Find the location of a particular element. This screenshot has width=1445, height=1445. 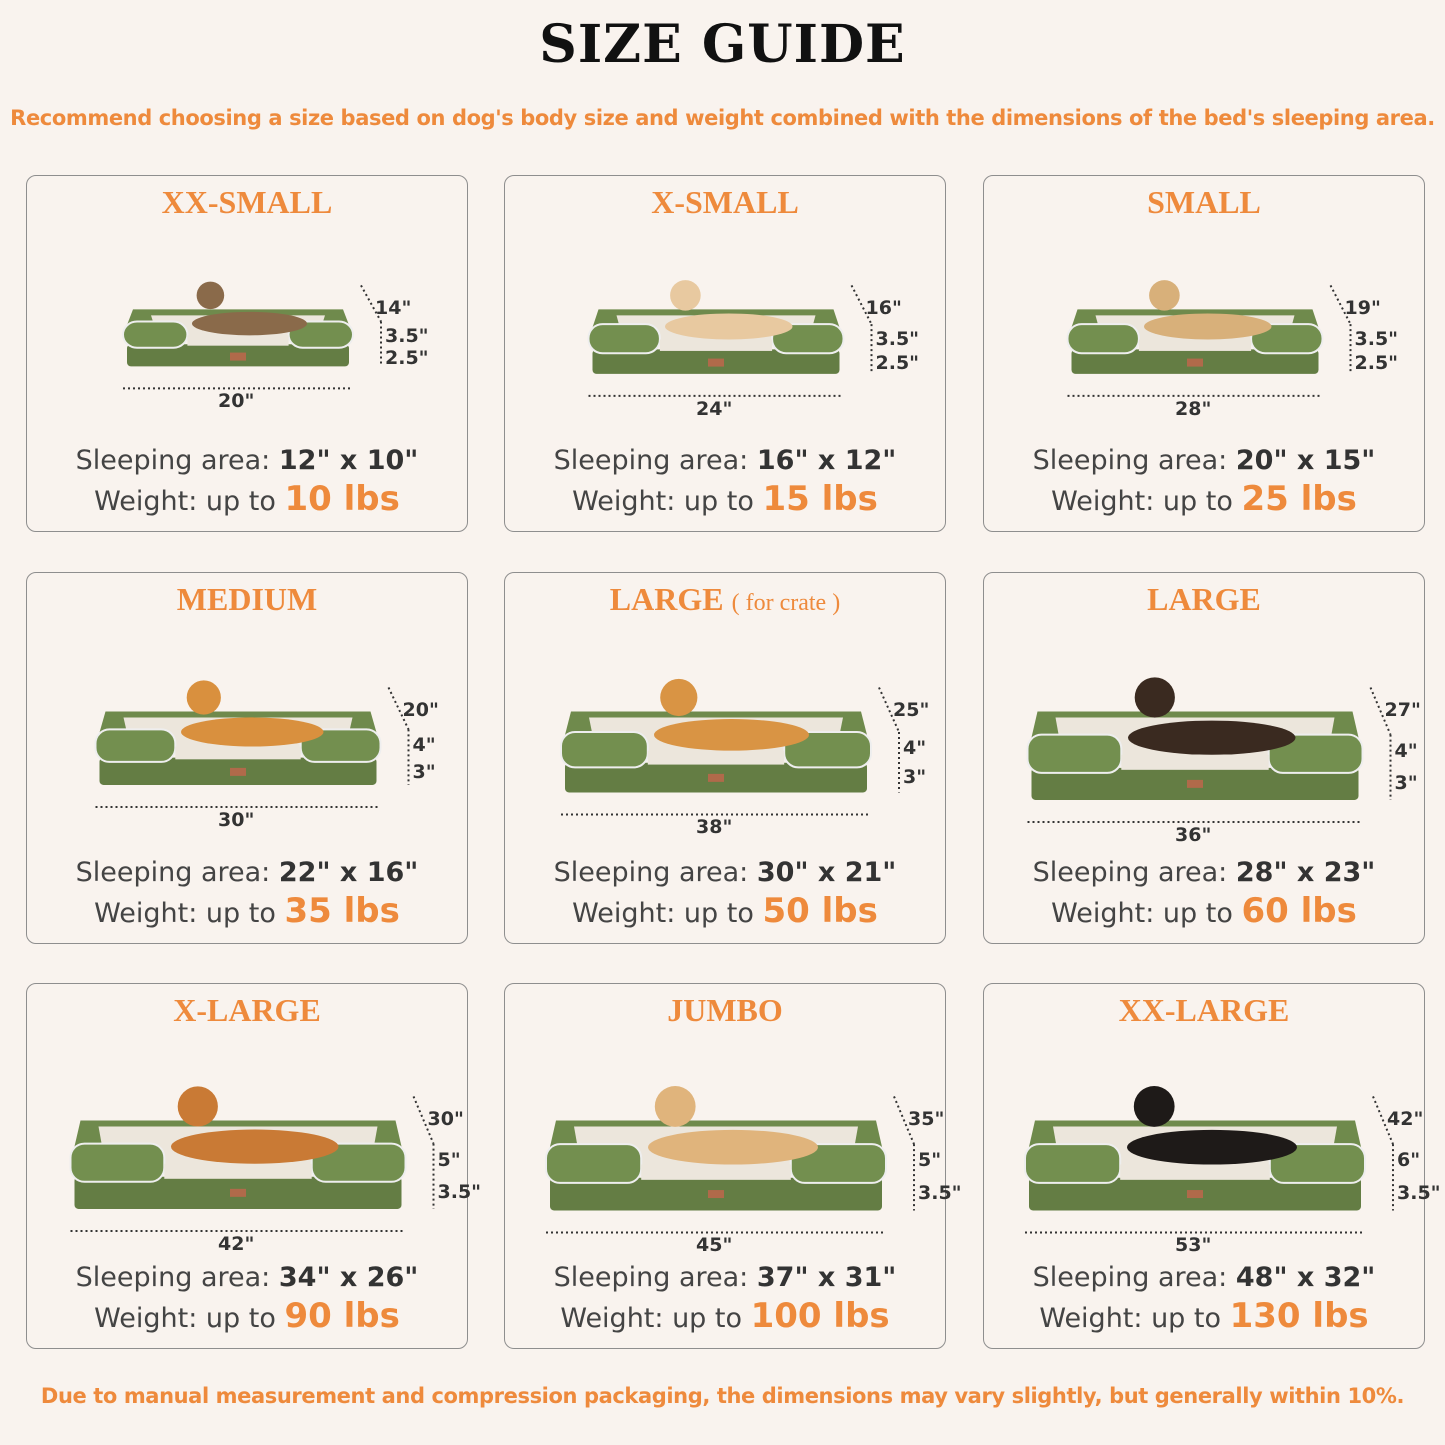

bolster-height-label: 6" is located at coordinates (1409, 1160).